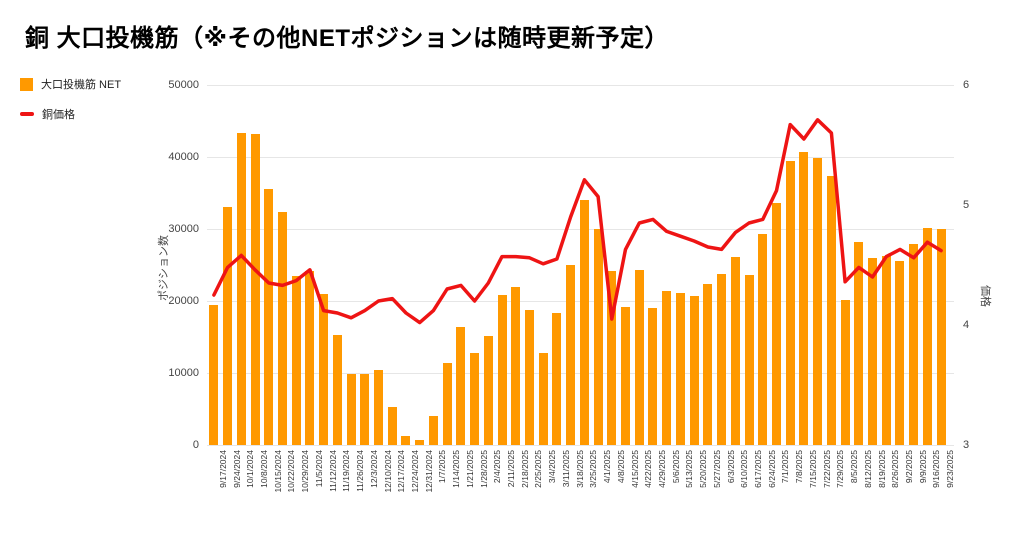 Image resolution: width=1024 pixels, height=533 pixels. I want to click on left-axis-tick: 10000, so click(183, 373).